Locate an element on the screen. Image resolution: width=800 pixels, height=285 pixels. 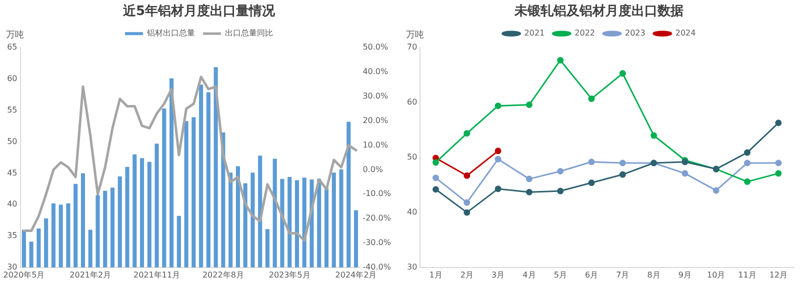
legend-label: 2022 is located at coordinates (584, 33).